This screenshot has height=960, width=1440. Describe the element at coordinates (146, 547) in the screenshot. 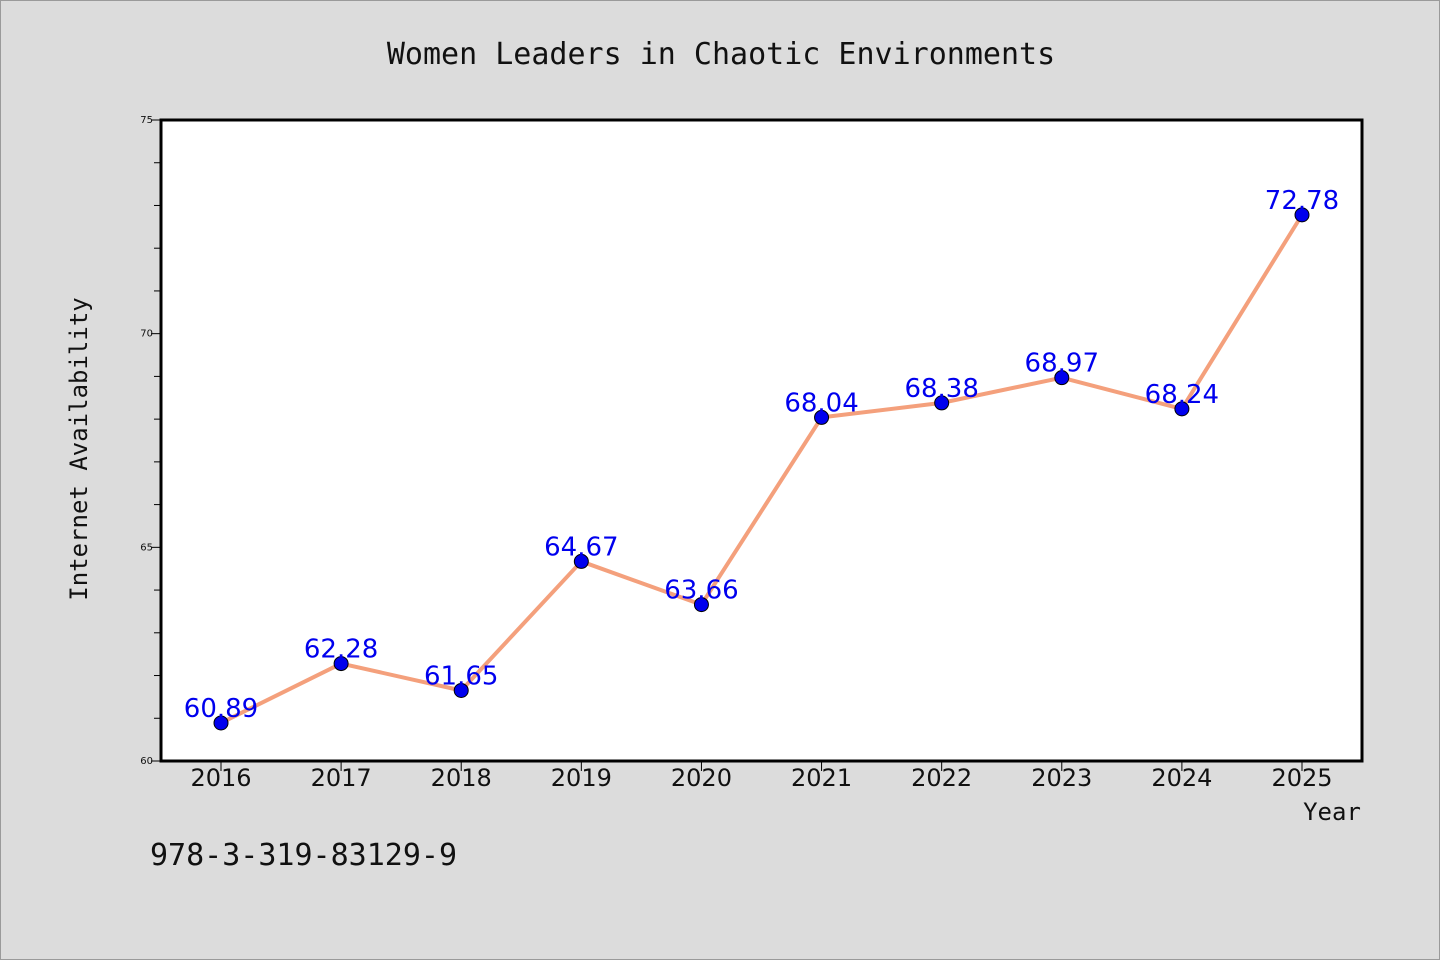

I see `y-tick-label: 65` at that location.